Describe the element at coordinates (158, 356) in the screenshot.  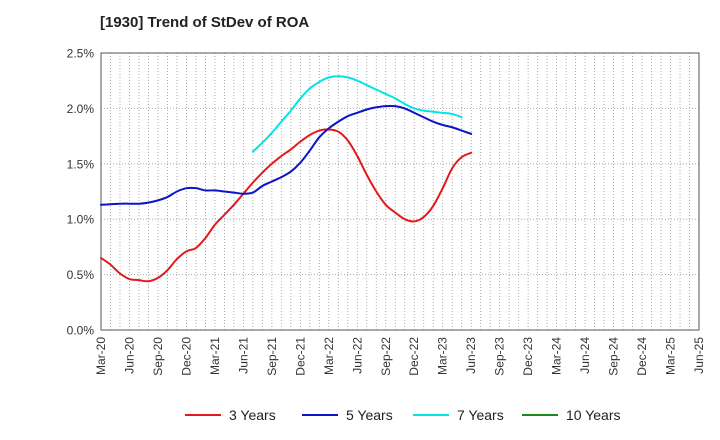
I see `x-tick-label: Sep-20` at that location.